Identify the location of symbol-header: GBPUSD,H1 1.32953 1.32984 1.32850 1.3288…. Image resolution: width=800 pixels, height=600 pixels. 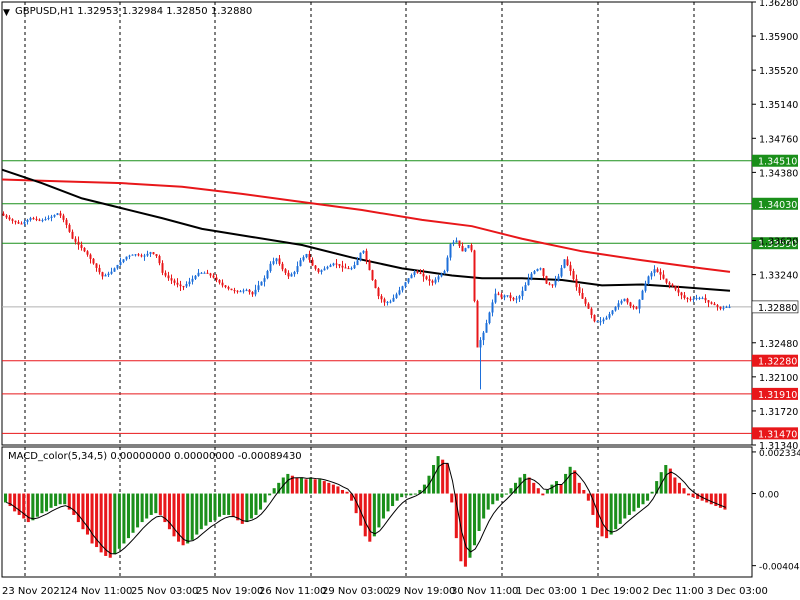
(133, 11).